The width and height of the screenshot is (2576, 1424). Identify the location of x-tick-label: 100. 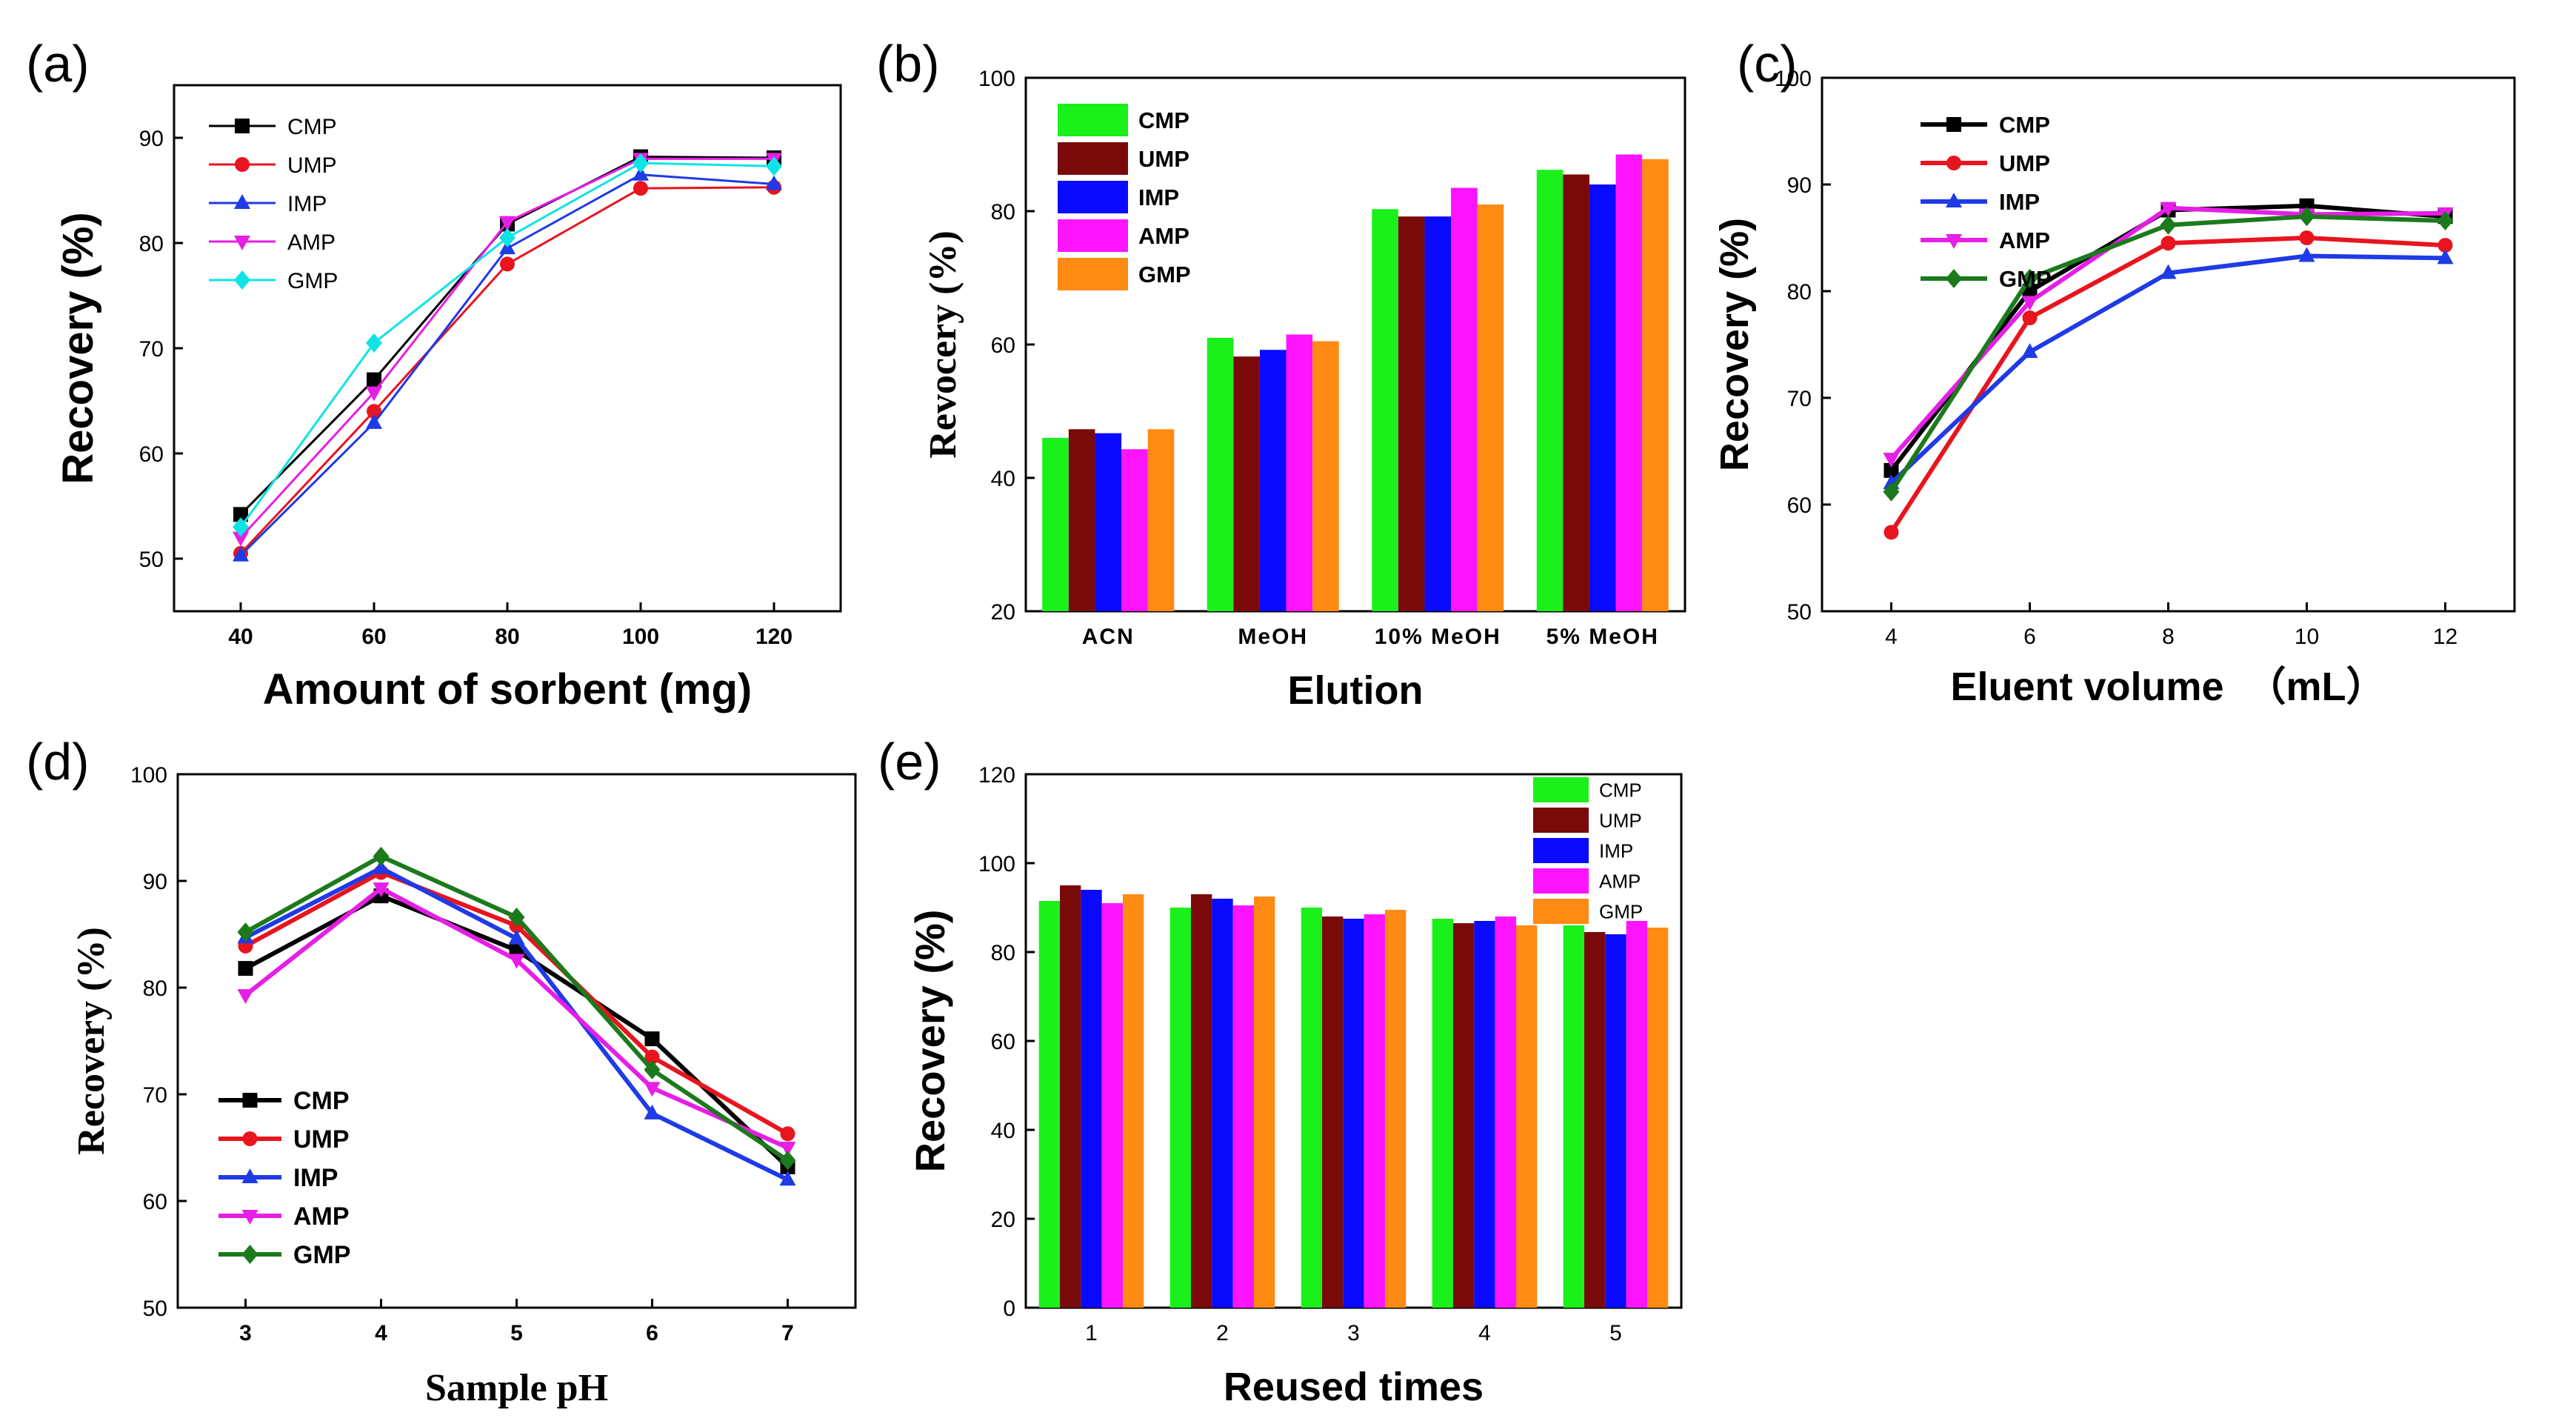
(640, 637).